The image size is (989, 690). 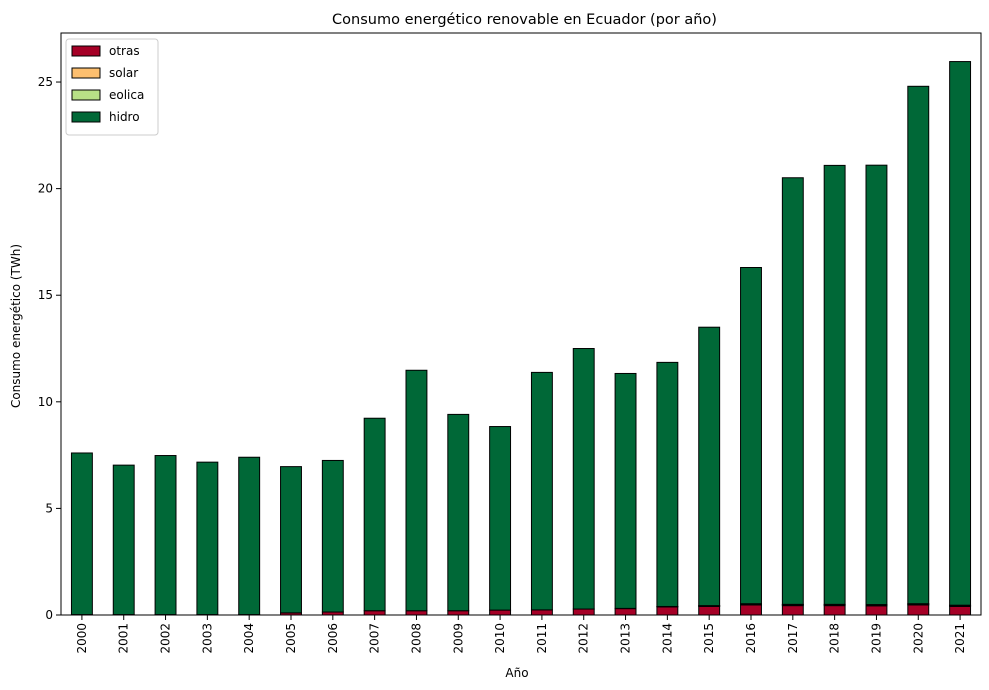 What do you see at coordinates (458, 613) in the screenshot?
I see `bar-otras-2009` at bounding box center [458, 613].